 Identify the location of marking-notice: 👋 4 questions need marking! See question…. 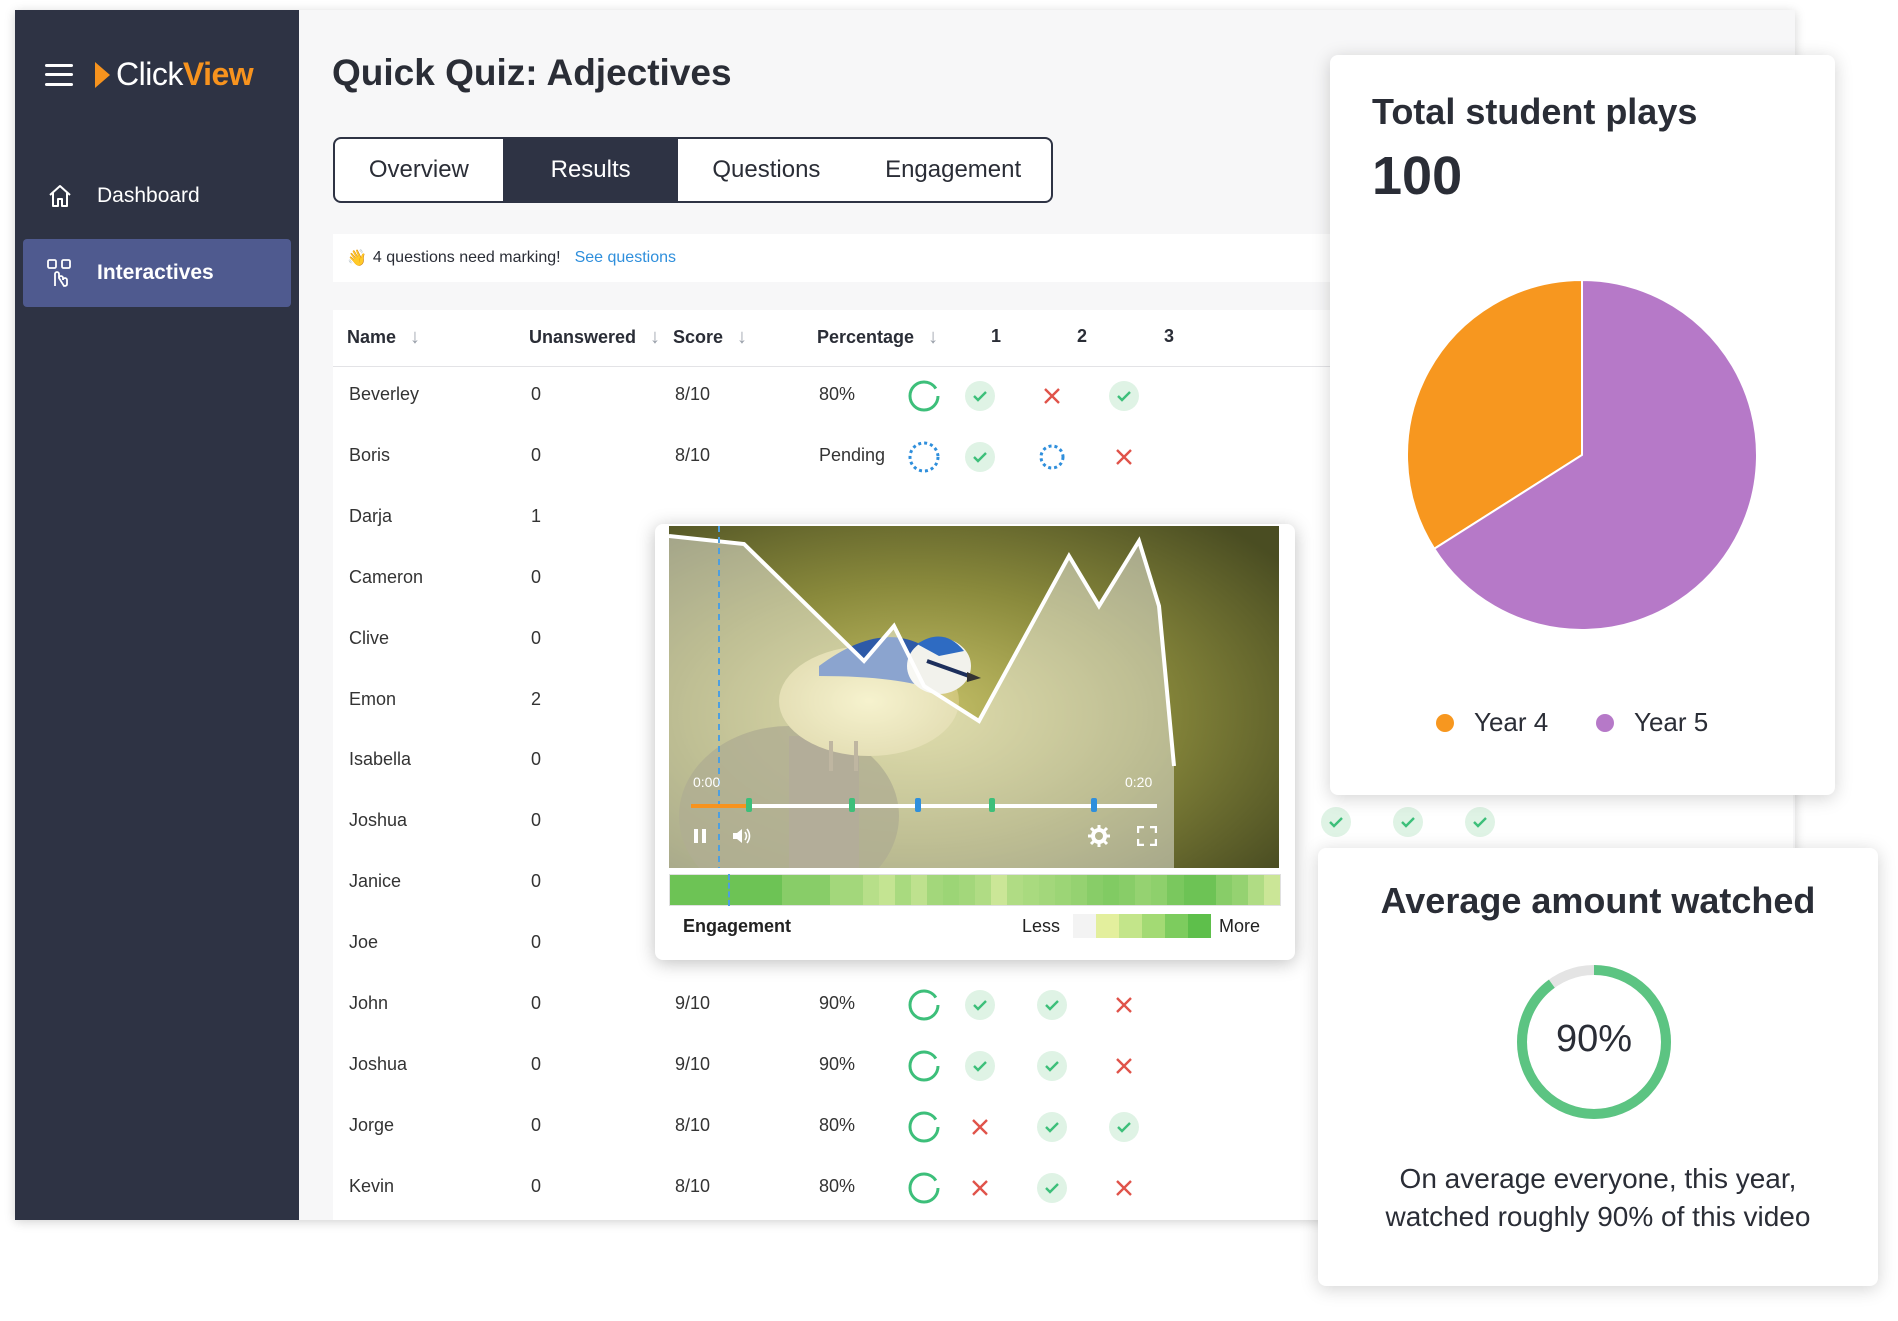
(833, 258).